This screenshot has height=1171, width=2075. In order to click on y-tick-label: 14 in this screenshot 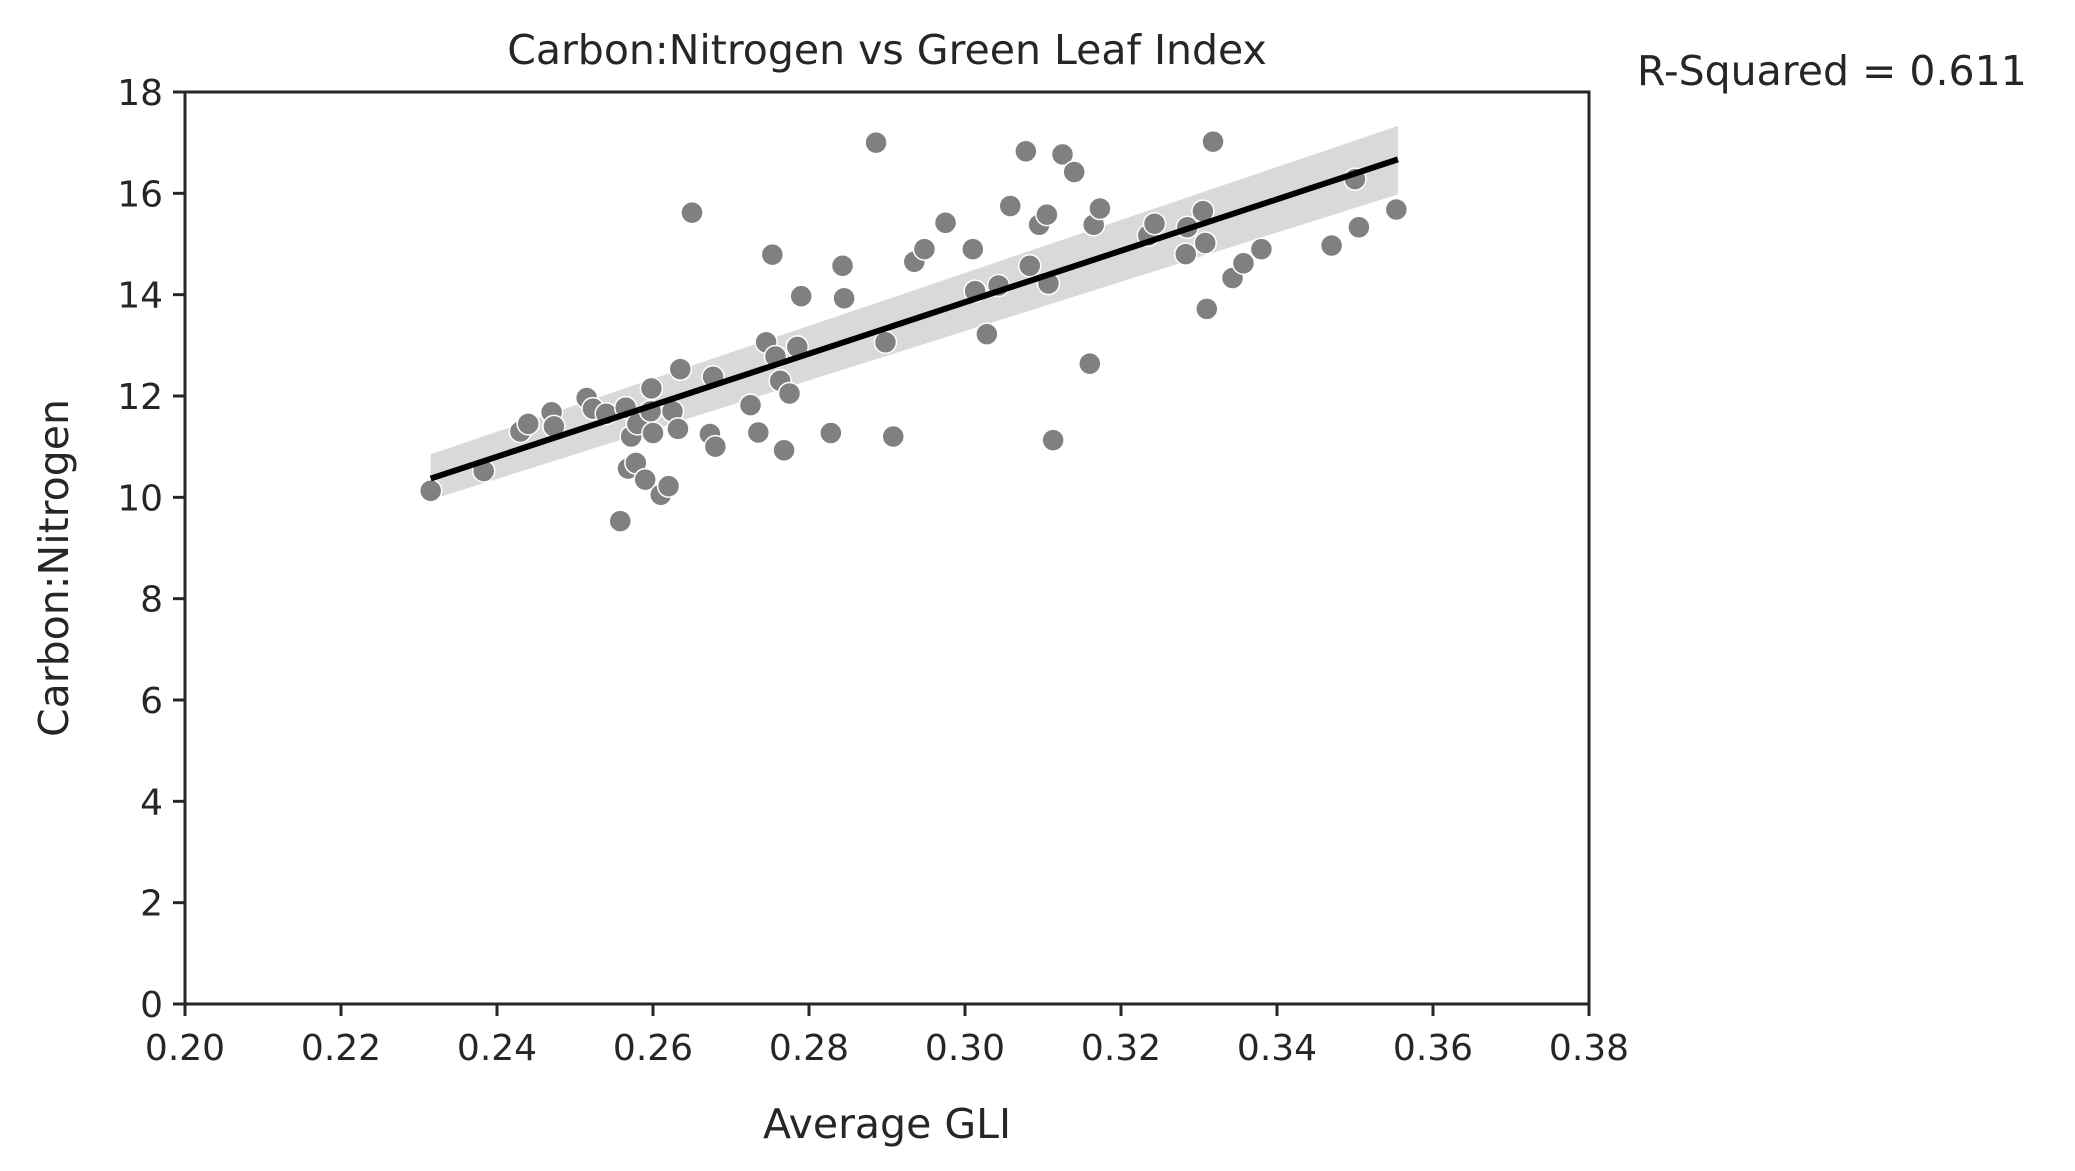, I will do `click(140, 296)`.